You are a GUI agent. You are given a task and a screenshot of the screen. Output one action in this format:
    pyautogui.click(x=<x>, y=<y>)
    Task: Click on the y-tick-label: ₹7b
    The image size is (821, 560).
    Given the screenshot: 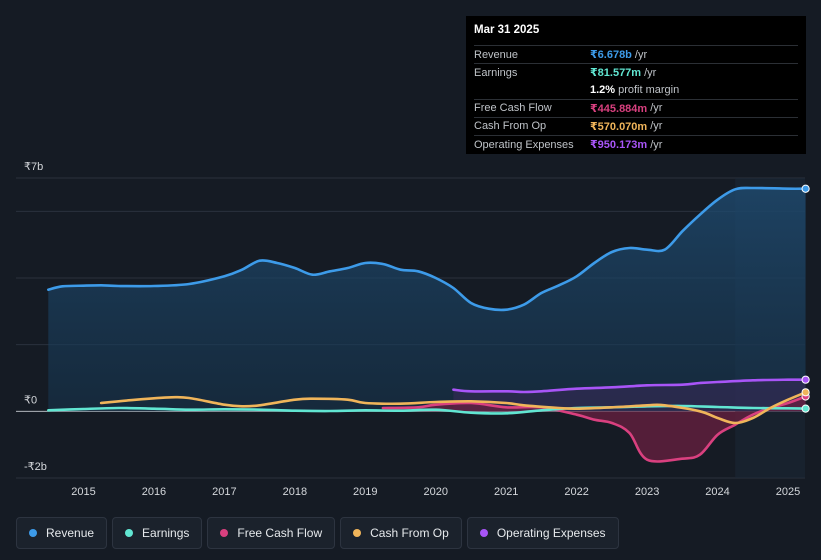 What is the action you would take?
    pyautogui.click(x=33, y=167)
    